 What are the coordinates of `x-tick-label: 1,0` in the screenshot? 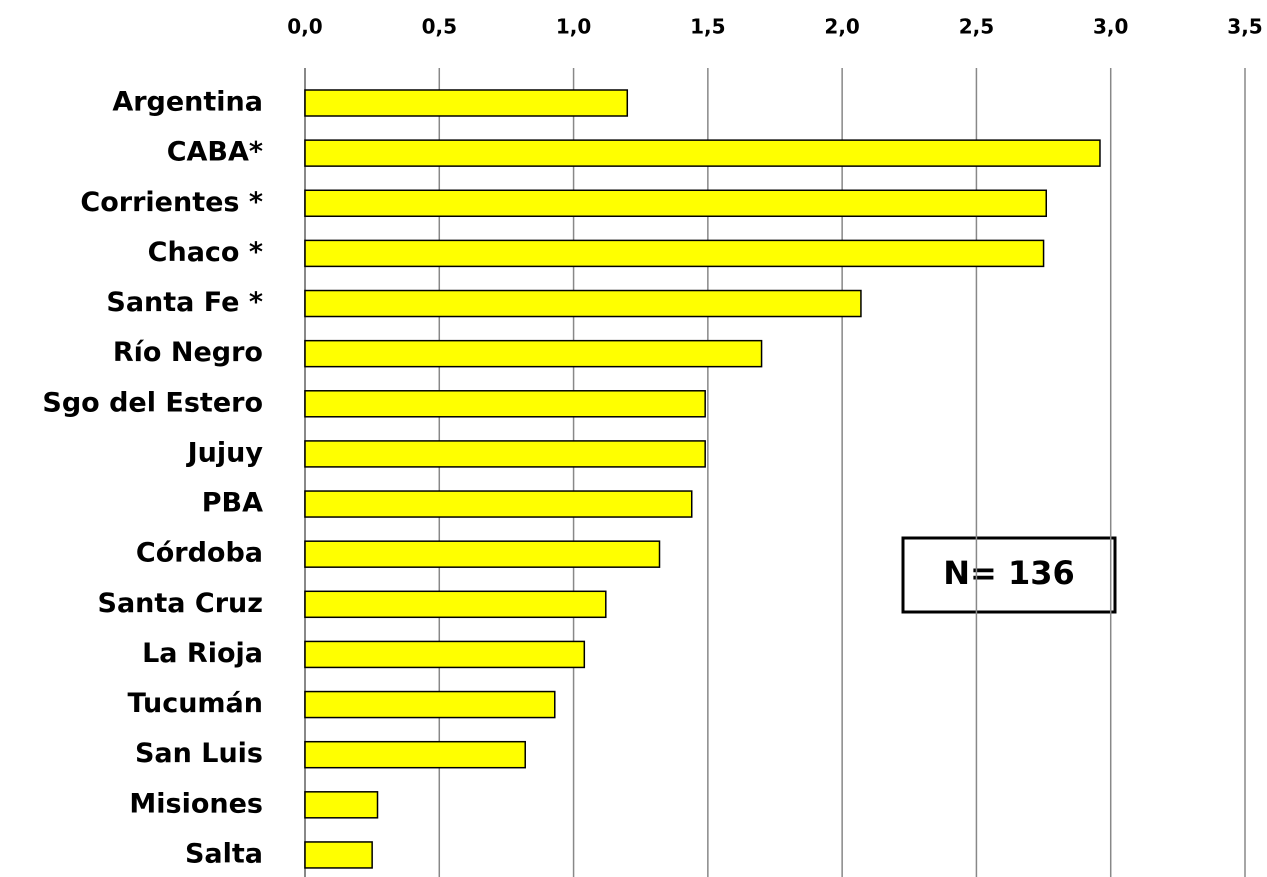 It's located at (573, 27).